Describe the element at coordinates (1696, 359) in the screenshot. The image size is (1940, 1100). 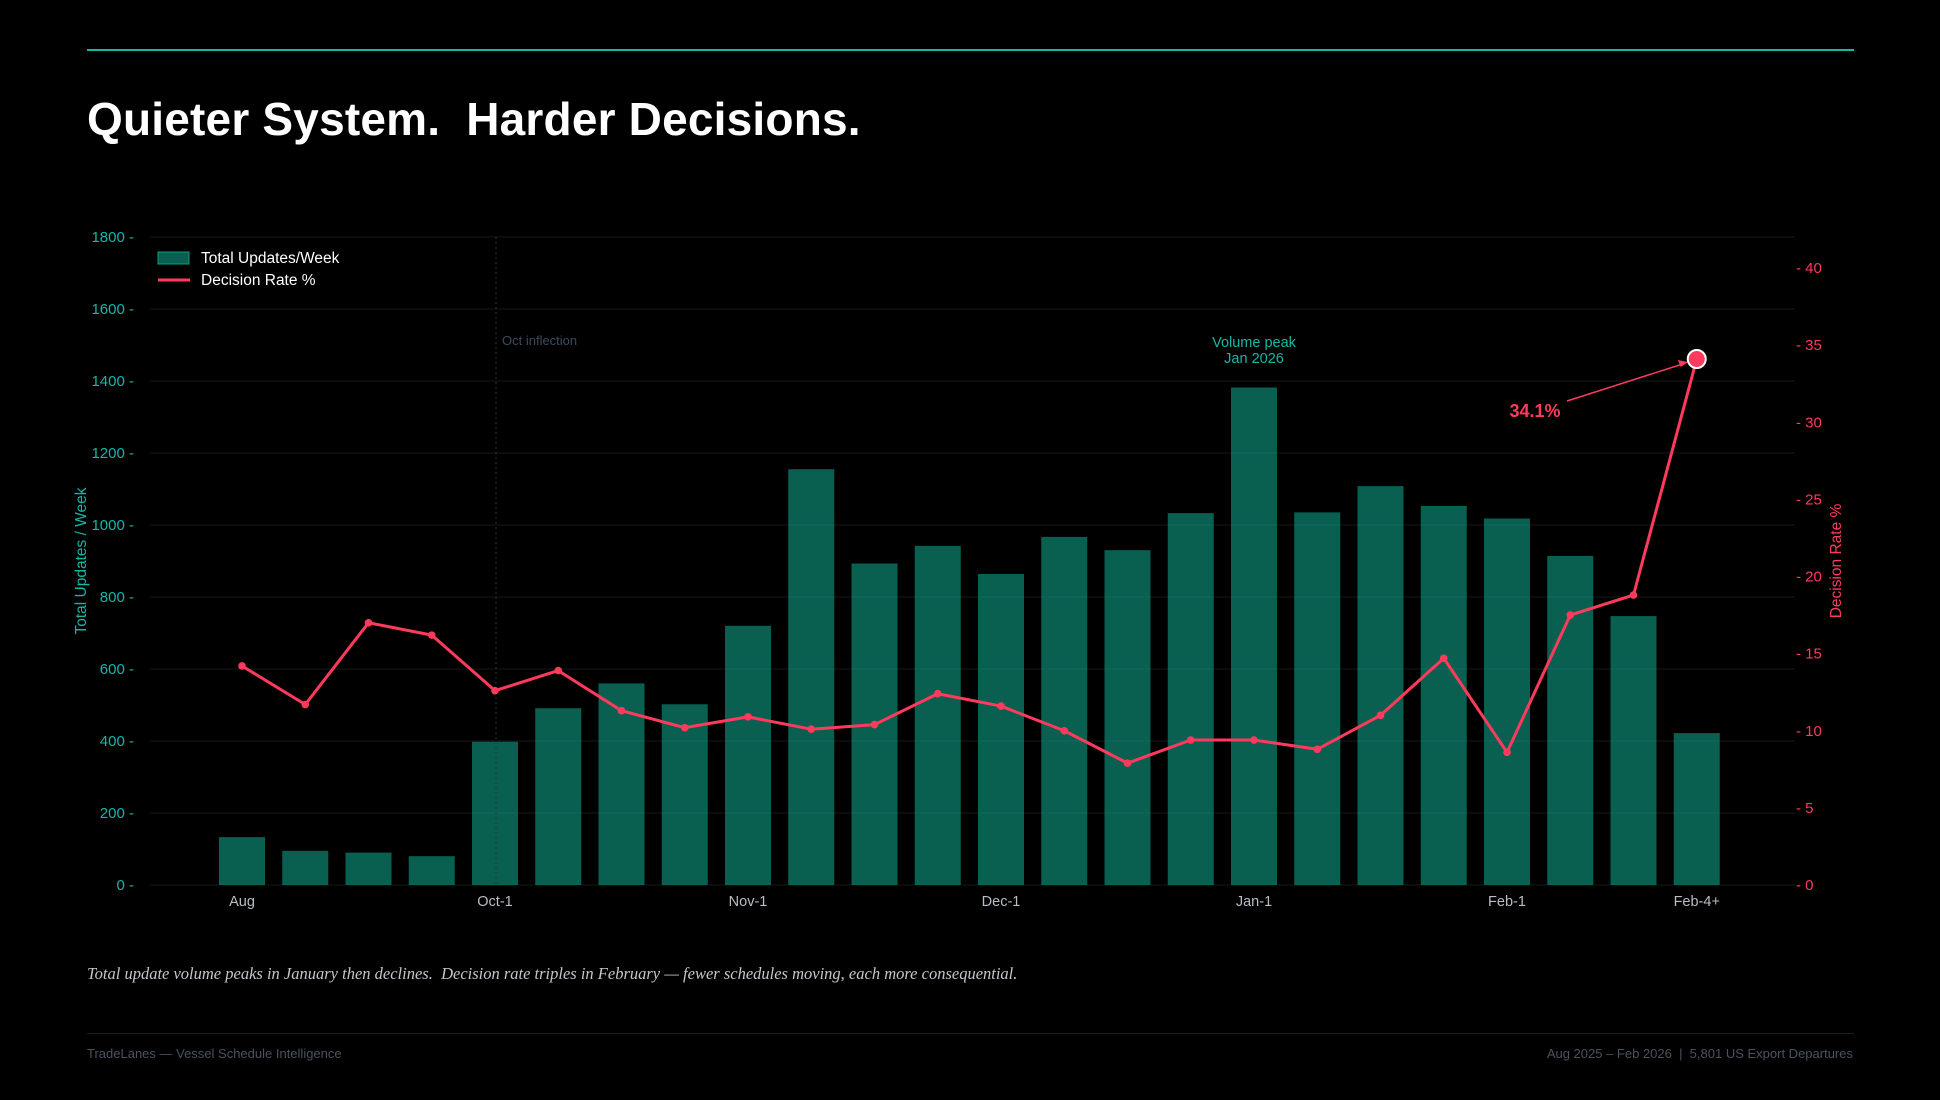
I see `highlighted-point` at that location.